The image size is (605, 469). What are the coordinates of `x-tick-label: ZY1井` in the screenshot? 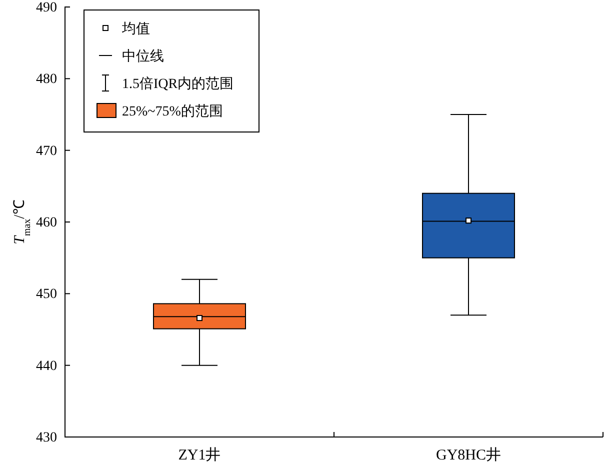 It's located at (199, 455).